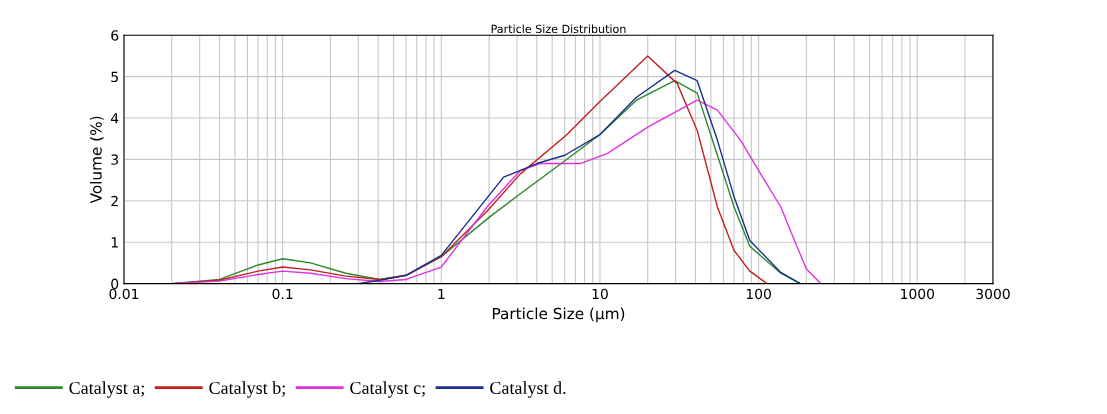 The image size is (1107, 414). Describe the element at coordinates (115, 159) in the screenshot. I see `y-tick-label: 3` at that location.